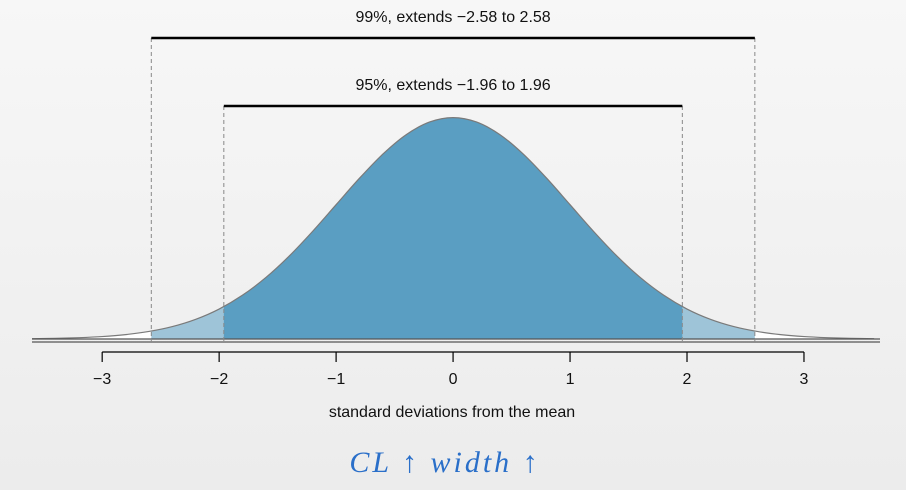 The width and height of the screenshot is (906, 490). What do you see at coordinates (452, 17) in the screenshot?
I see `interval-label: 99%, extends −2.58 to 2.58` at bounding box center [452, 17].